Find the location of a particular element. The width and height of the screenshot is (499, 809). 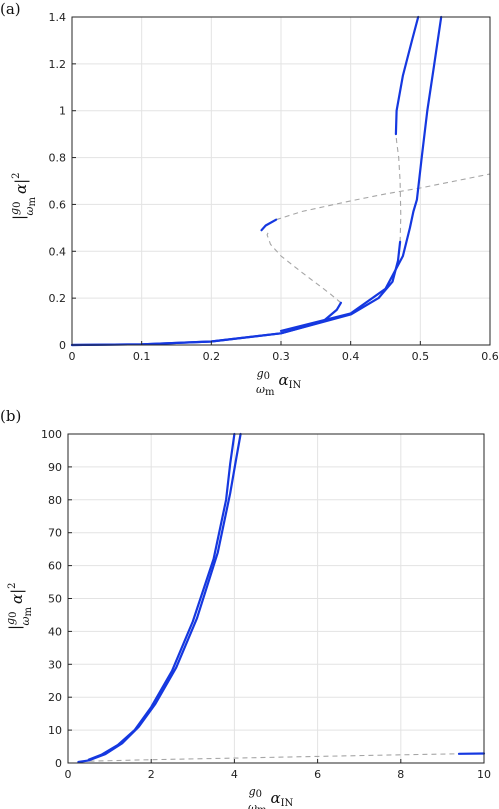

y-tick-label: 1.2 is located at coordinates (58, 64).